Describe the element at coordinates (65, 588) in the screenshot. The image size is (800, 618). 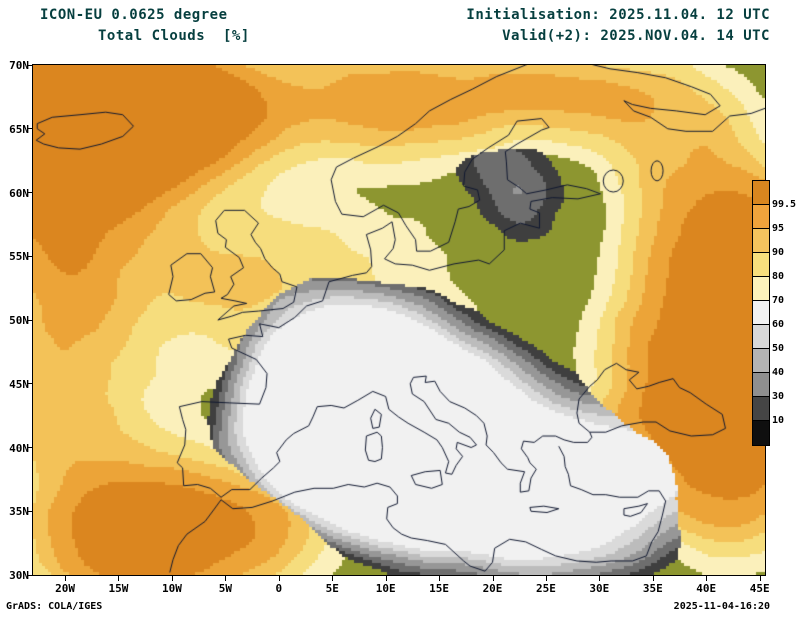
I see `lon-label: 20W` at that location.